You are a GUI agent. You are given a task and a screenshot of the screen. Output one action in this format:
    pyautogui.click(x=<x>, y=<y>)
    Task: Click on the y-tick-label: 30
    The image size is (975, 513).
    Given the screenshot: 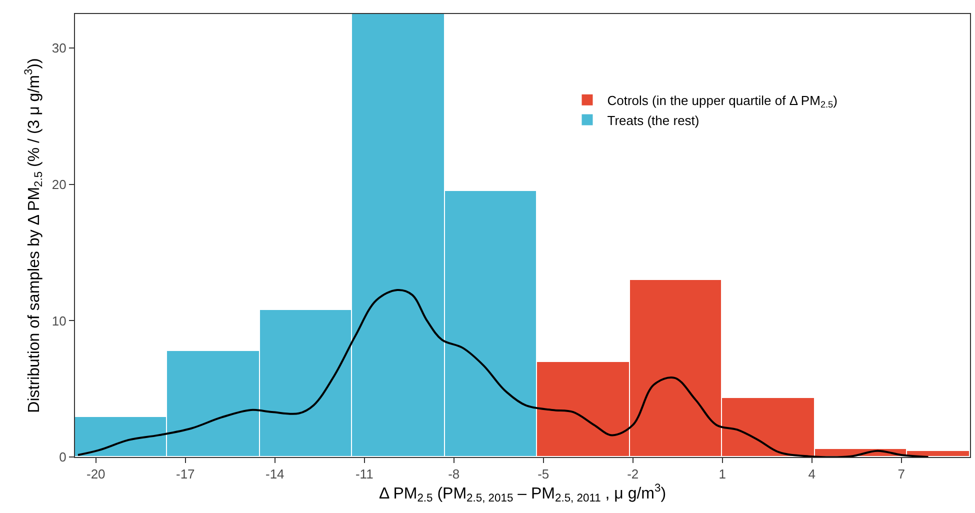 What is the action you would take?
    pyautogui.click(x=59, y=48)
    